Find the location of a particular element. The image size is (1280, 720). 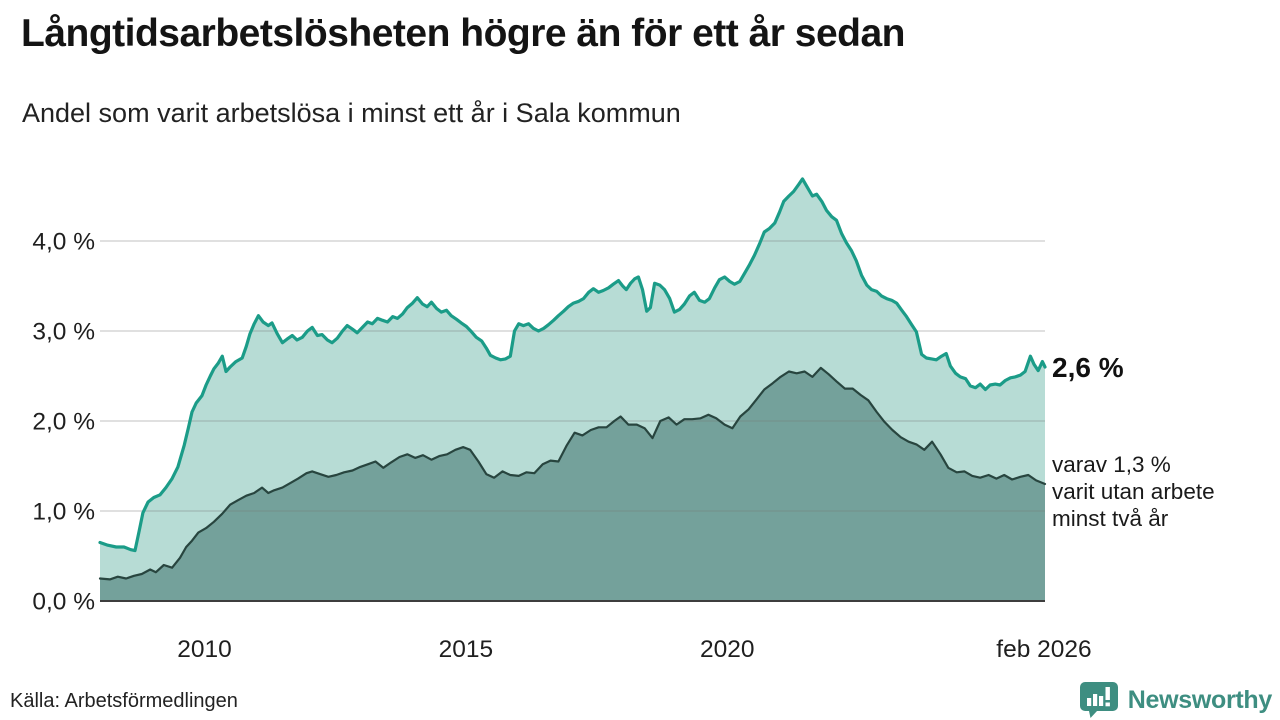

source-attribution: Källa: Arbetsförmedlingen is located at coordinates (124, 701).